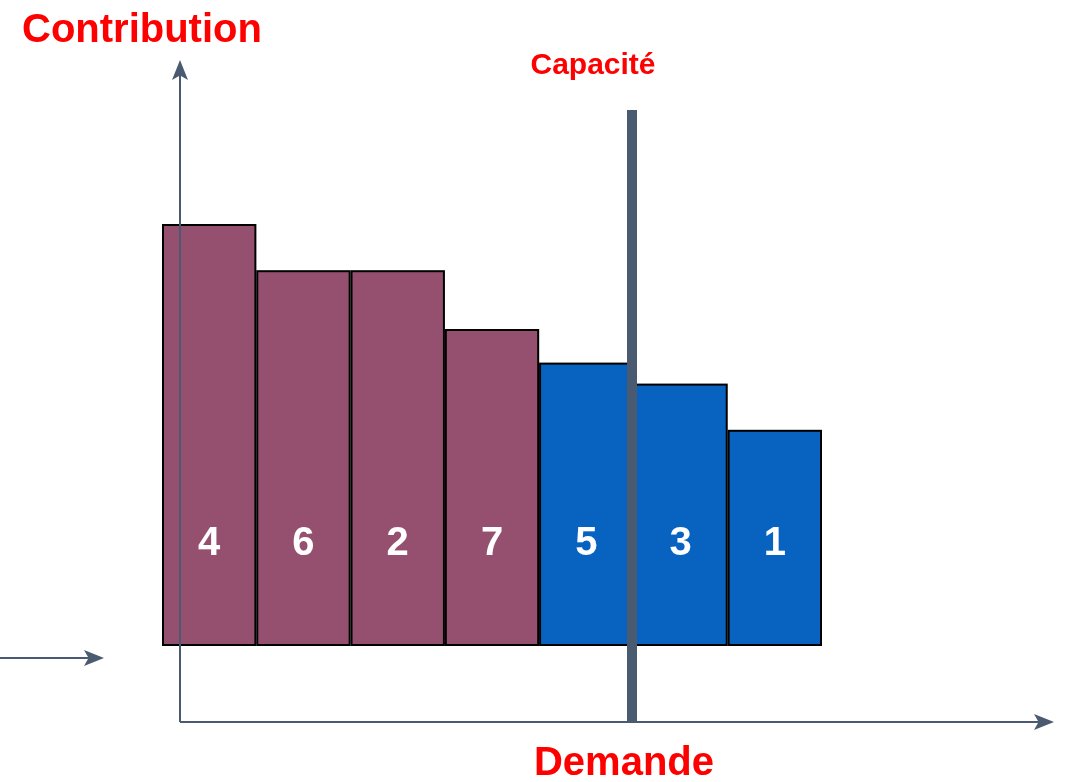 The image size is (1069, 782). Describe the element at coordinates (624, 760) in the screenshot. I see `x-axis-title: Demande` at that location.